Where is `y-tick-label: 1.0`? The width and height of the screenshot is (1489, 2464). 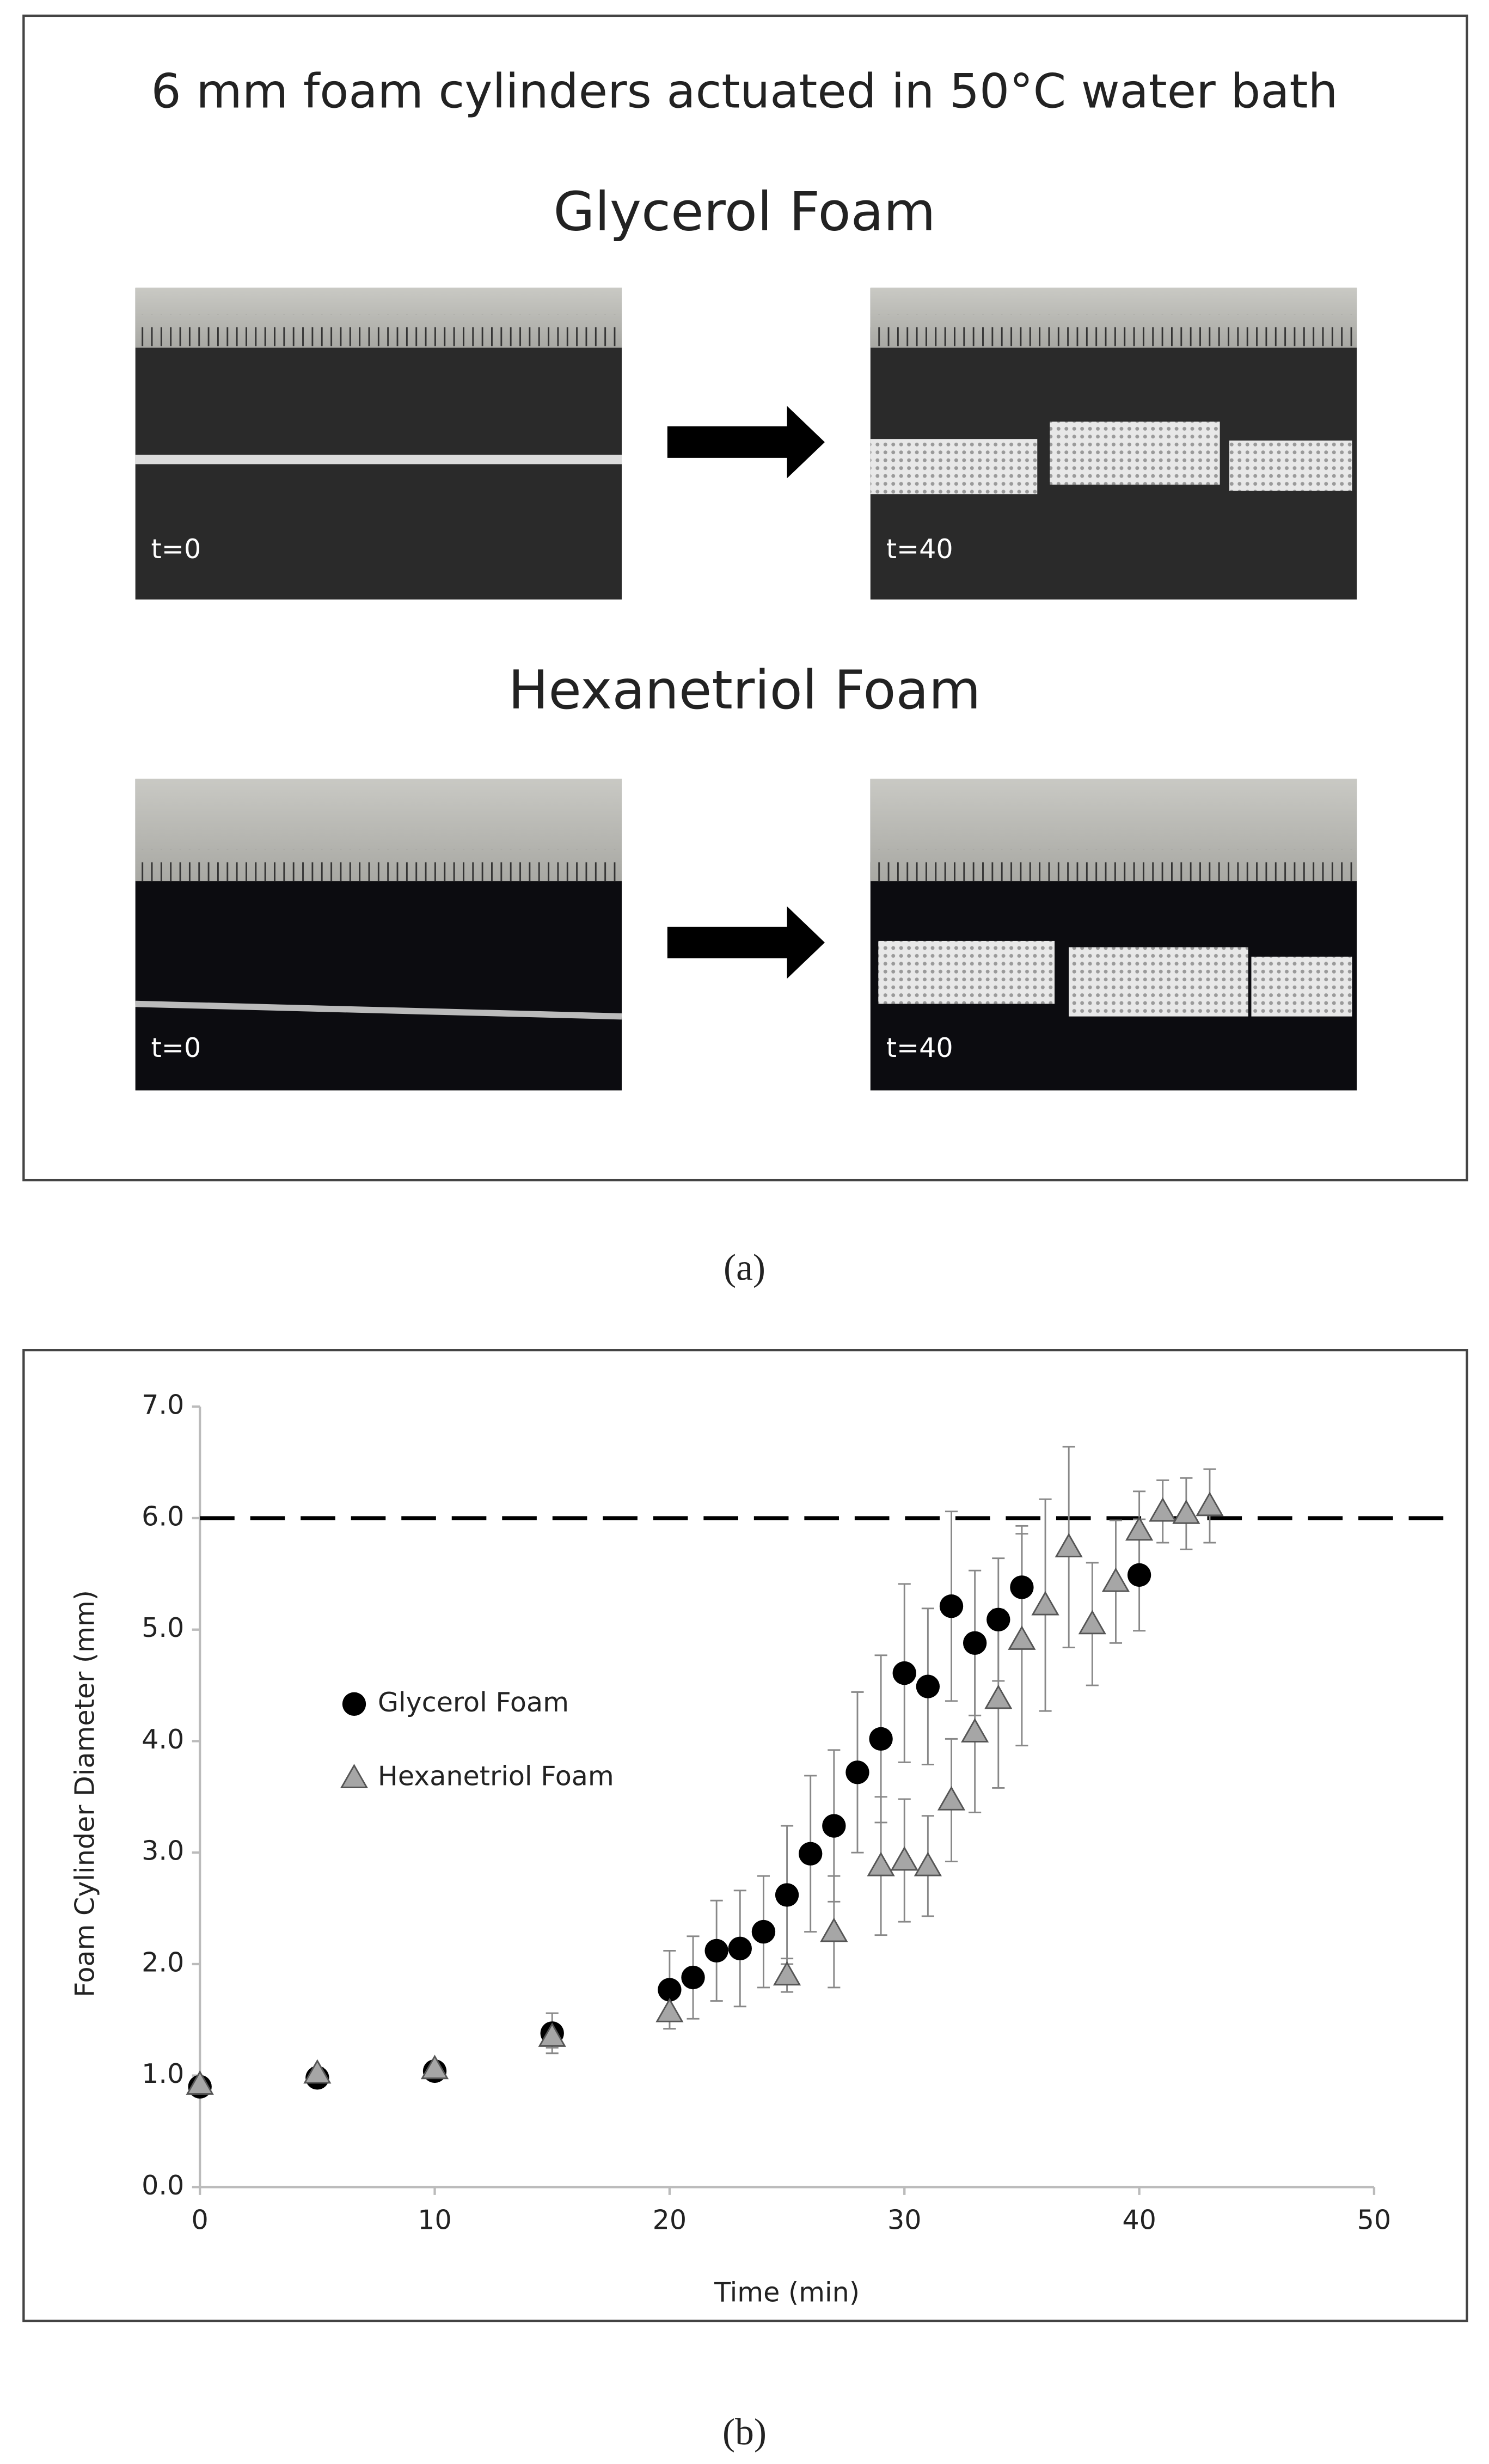
y-tick-label: 1.0 is located at coordinates (163, 2073).